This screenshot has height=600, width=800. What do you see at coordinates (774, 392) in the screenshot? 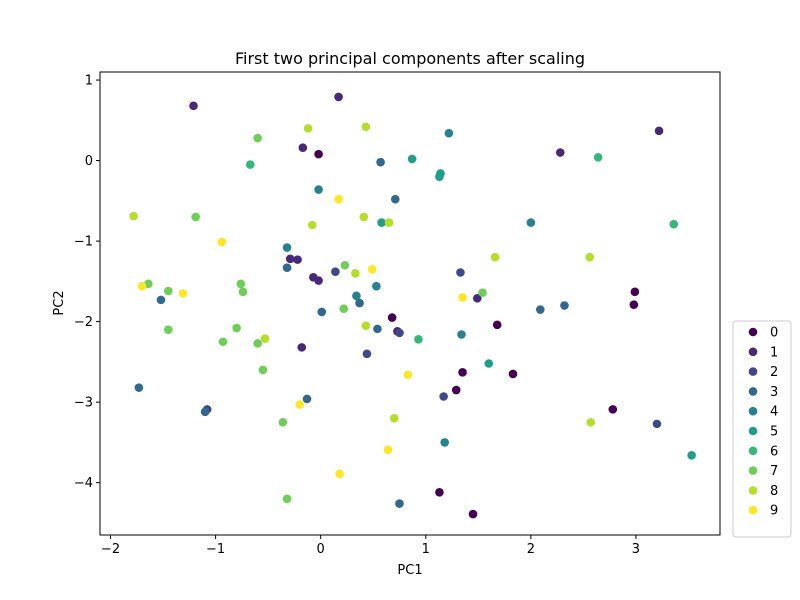
I see `legend-label-3: 3` at bounding box center [774, 392].